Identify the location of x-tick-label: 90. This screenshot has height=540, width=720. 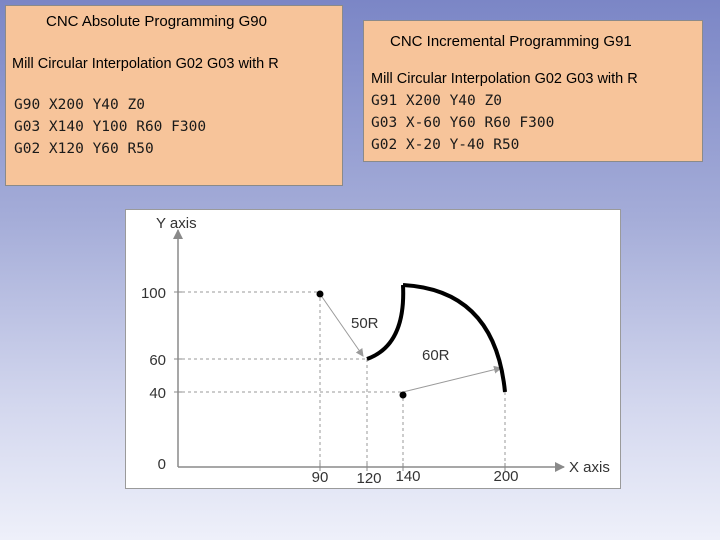
(320, 477).